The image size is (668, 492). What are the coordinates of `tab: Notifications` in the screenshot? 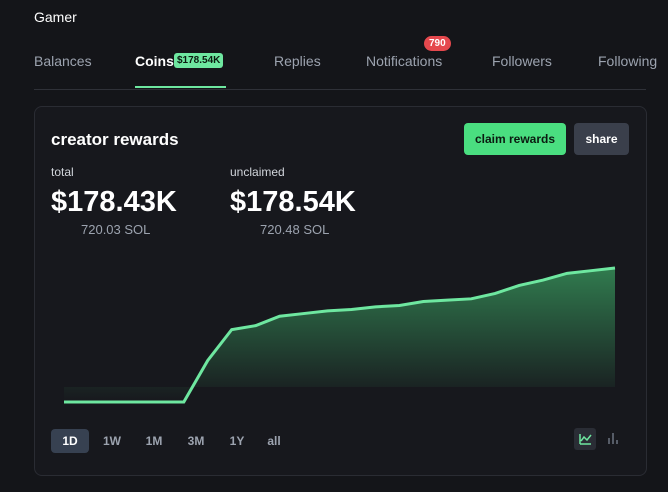 It's located at (404, 61).